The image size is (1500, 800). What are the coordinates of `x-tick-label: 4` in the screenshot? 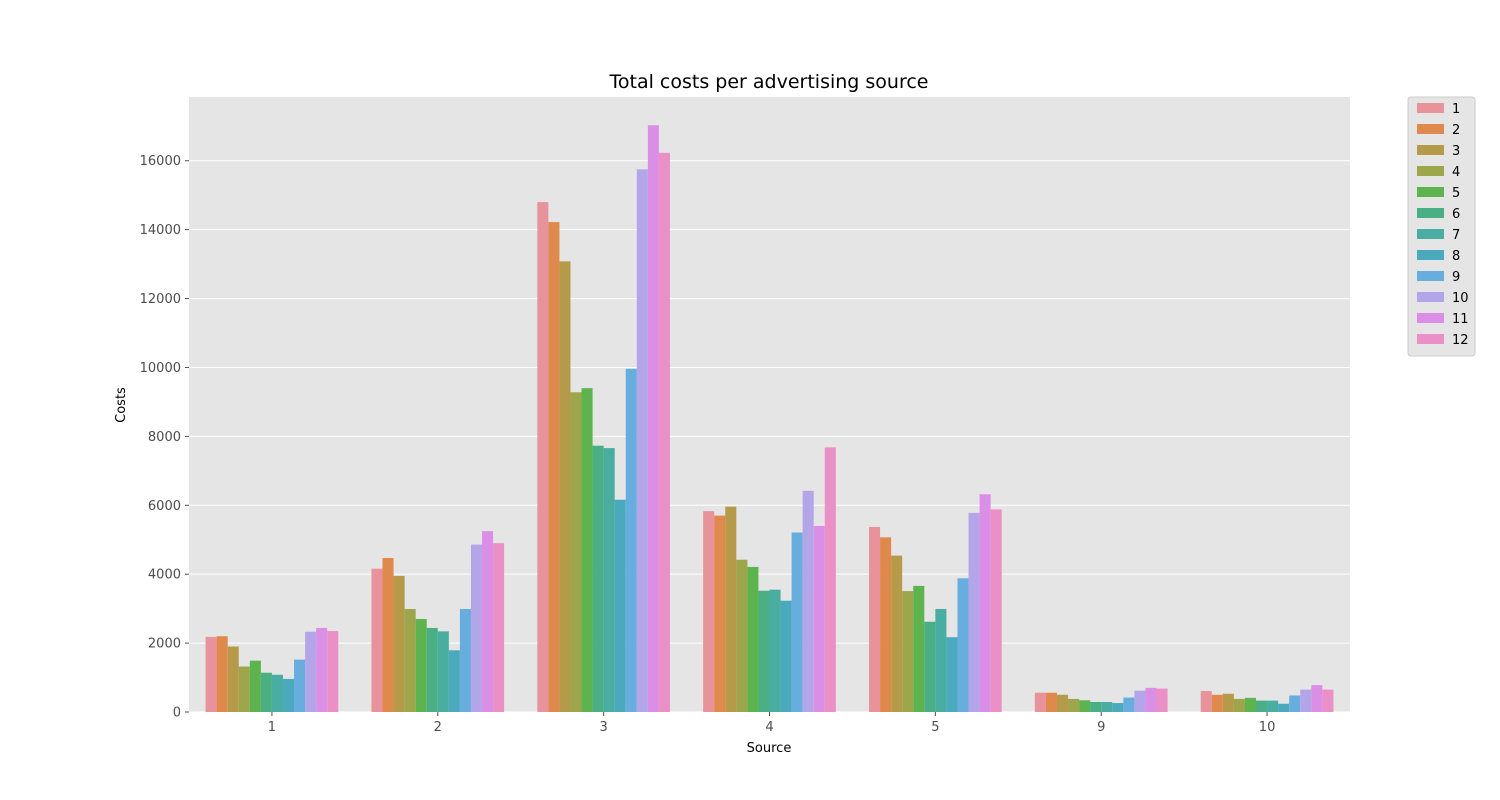 It's located at (769, 727).